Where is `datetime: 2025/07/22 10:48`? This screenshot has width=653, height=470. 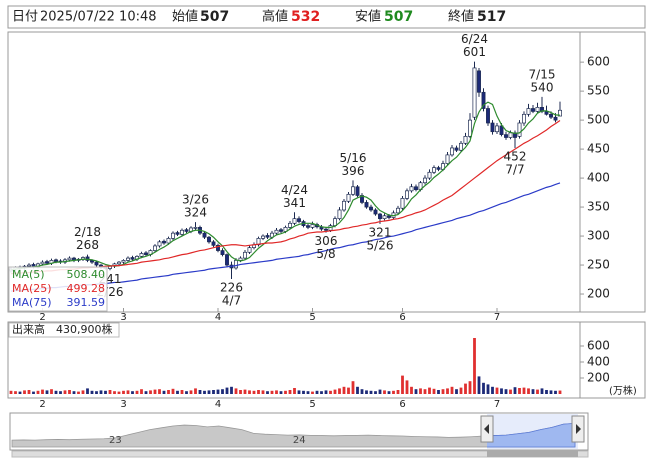 datetime: 2025/07/22 10:48 is located at coordinates (98, 17).